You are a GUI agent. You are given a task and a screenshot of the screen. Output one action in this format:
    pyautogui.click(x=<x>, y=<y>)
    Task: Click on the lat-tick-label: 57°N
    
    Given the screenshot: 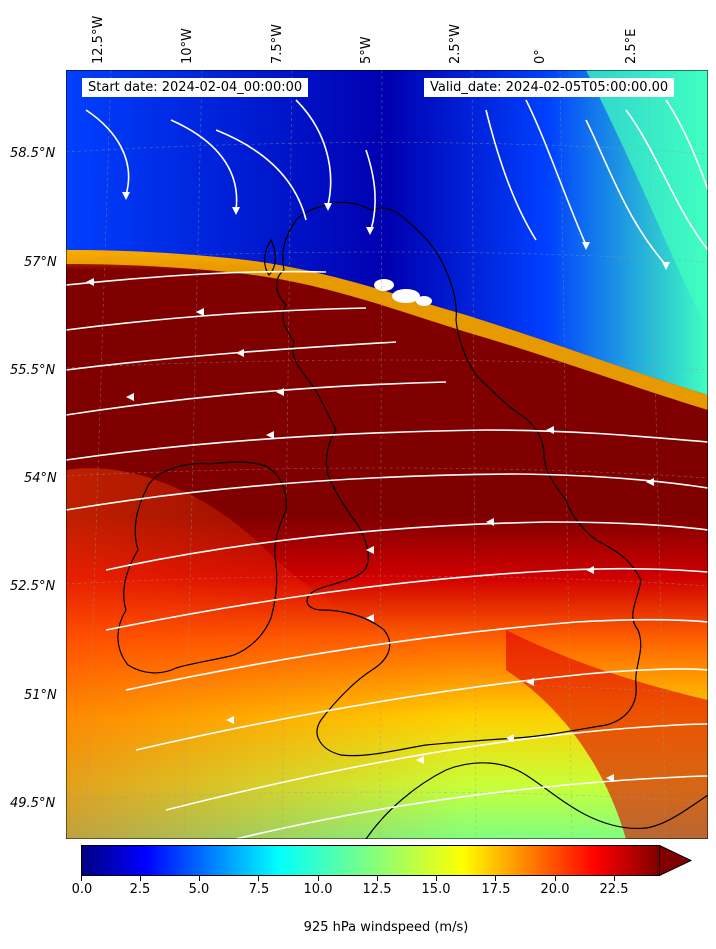 What is the action you would take?
    pyautogui.click(x=40, y=262)
    